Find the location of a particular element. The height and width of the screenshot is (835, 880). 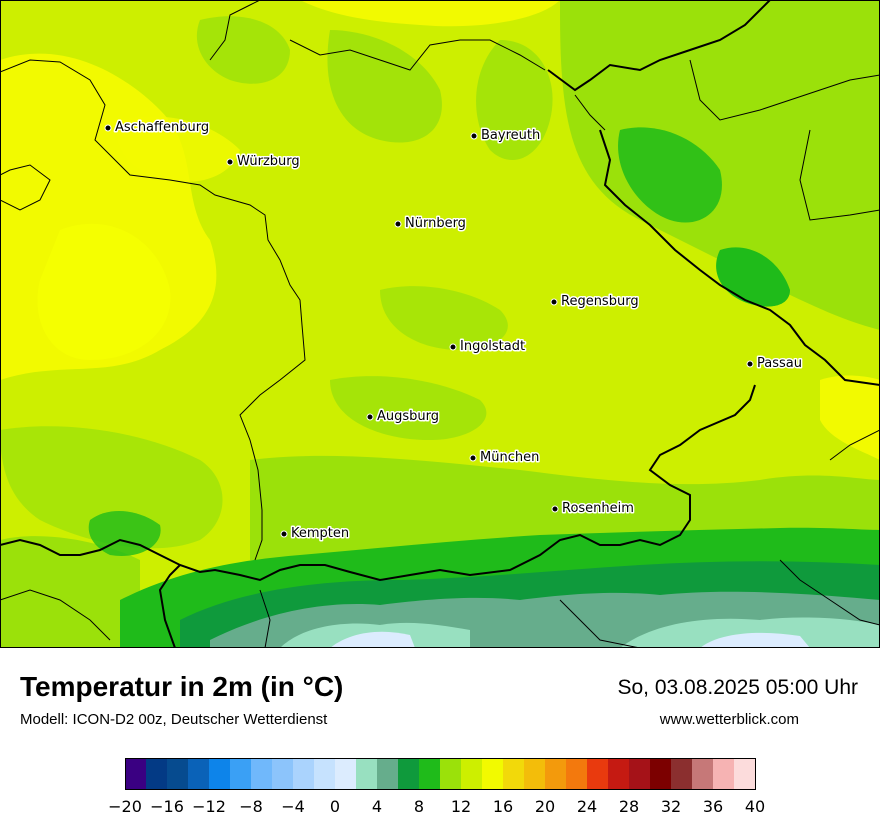

city-label: Rosenheim is located at coordinates (598, 508).